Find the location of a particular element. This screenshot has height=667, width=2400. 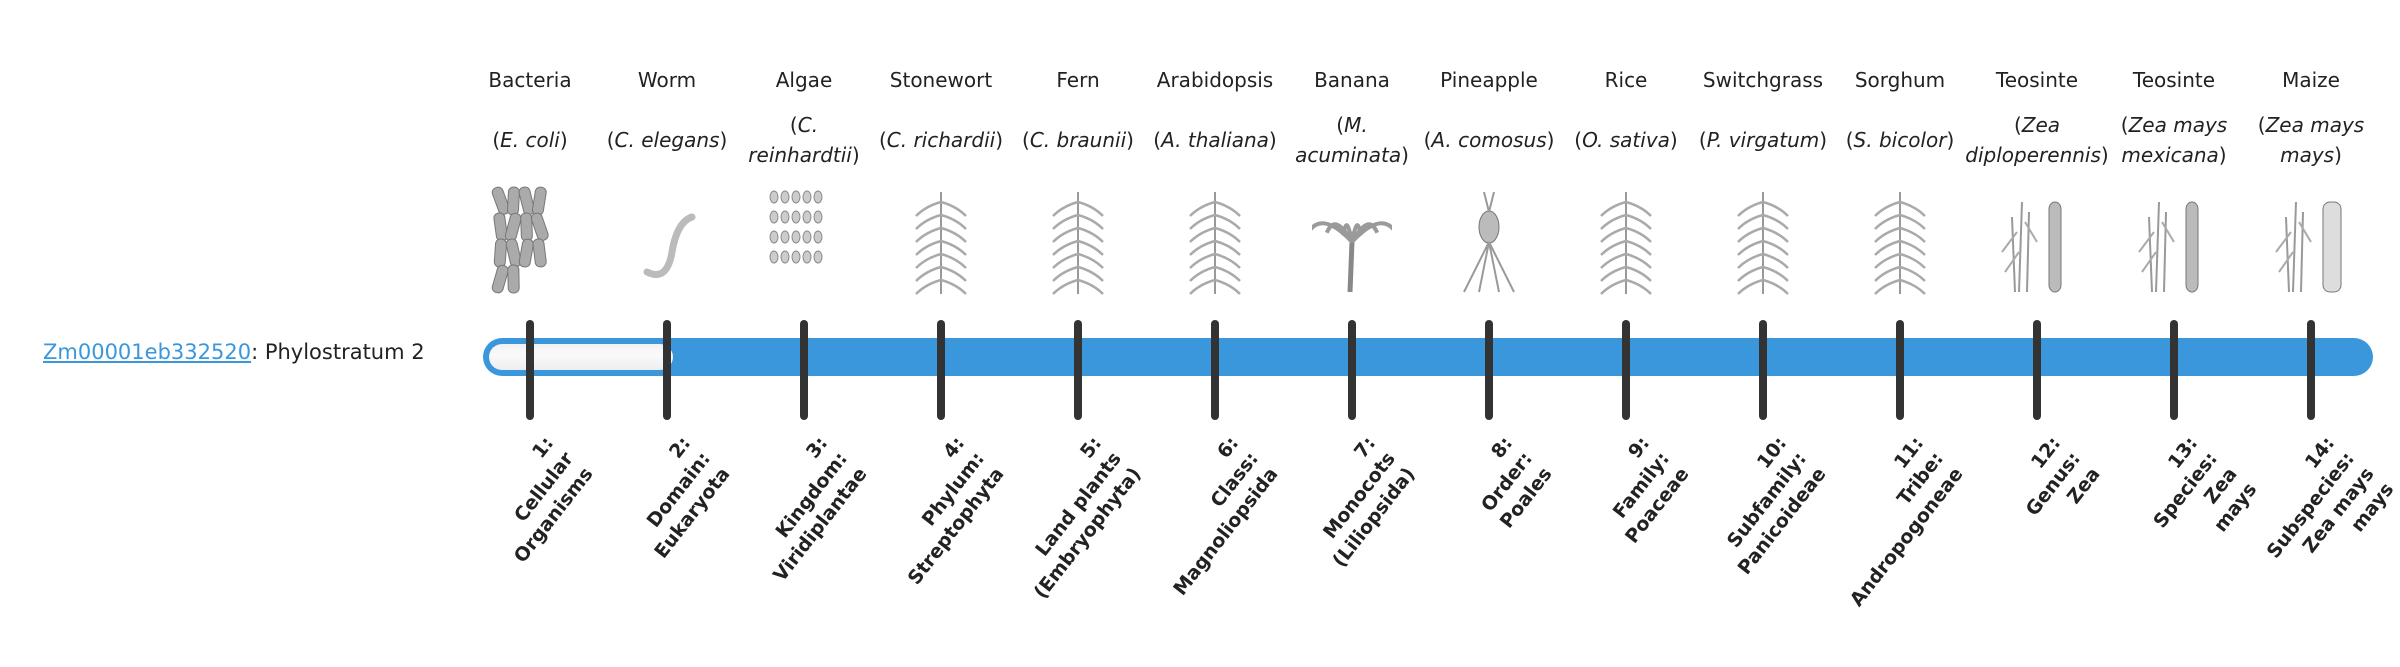

organism-column: Pineapple (A. comosus) is located at coordinates (1489, 180).